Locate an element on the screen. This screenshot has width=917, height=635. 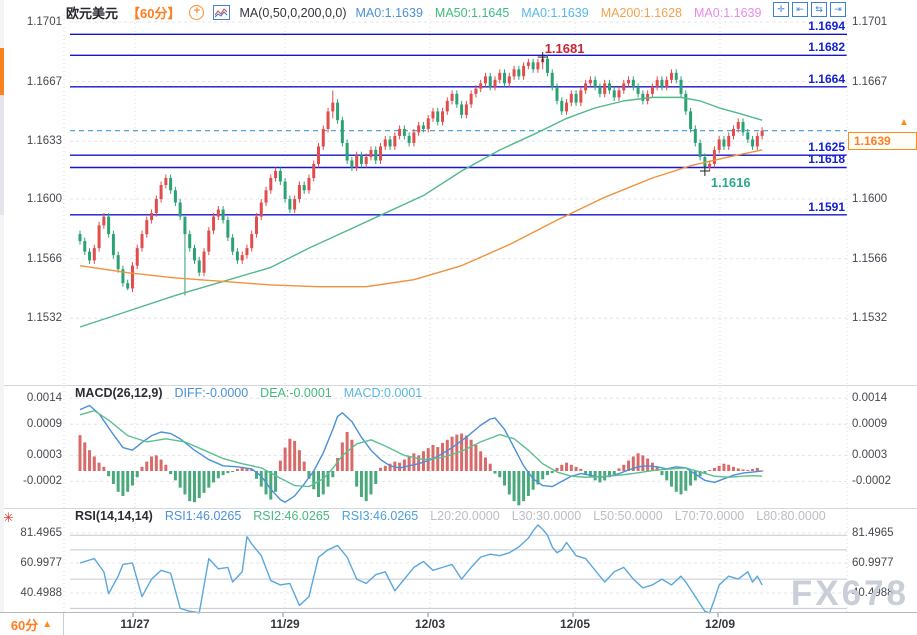
macd-values: DIFF:-0.0000 DEA:-0.0001 MACD:0.0001 is located at coordinates (299, 393).